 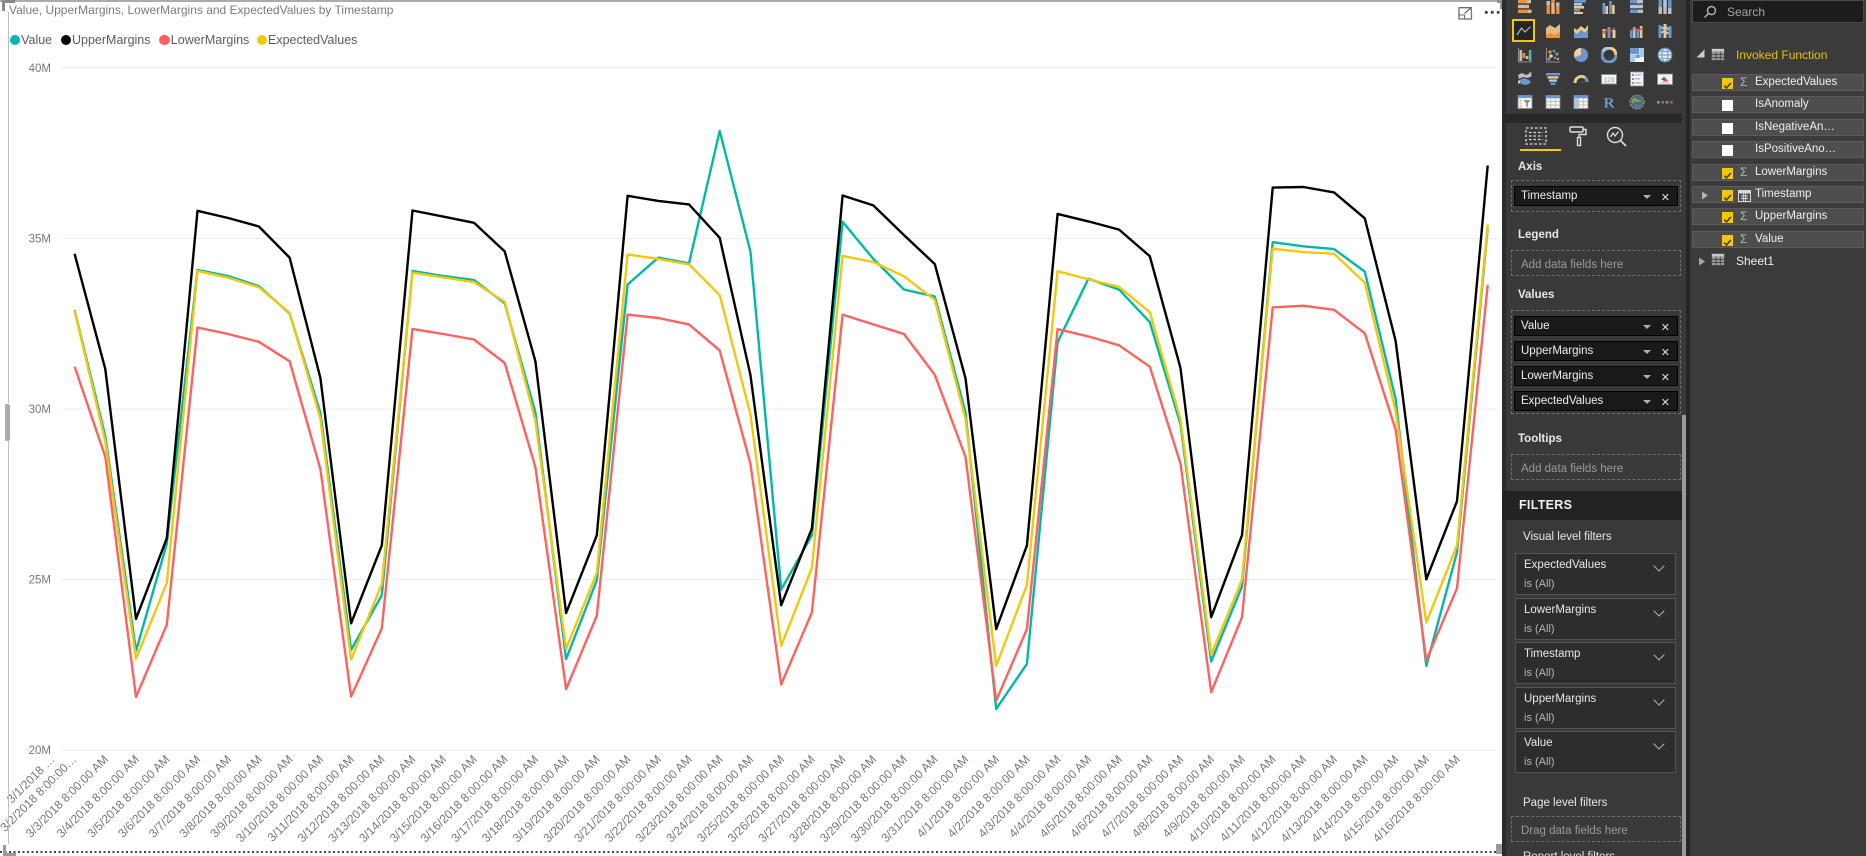 I want to click on svg-text: 40M, so click(x=40, y=69).